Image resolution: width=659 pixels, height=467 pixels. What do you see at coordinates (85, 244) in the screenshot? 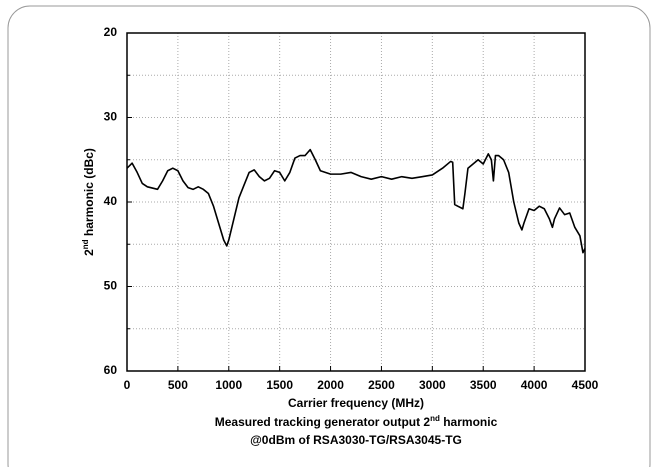
I see `y-label-sup: nd` at bounding box center [85, 244].